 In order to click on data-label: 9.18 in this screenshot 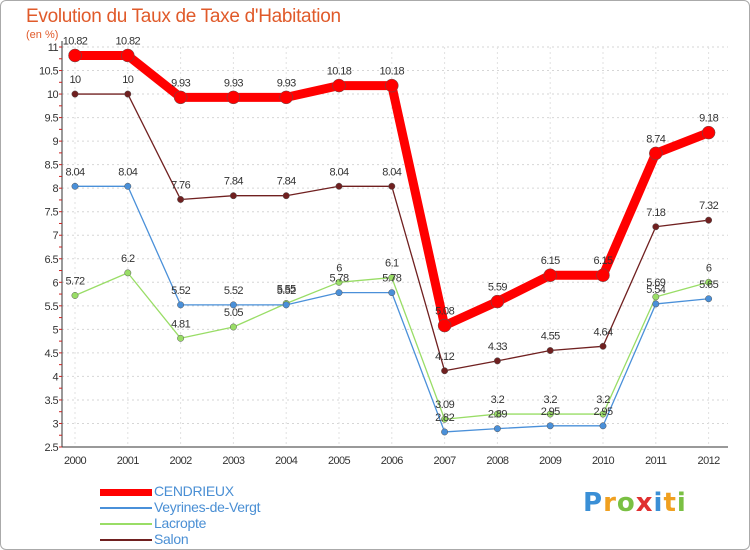, I will do `click(708, 119)`.